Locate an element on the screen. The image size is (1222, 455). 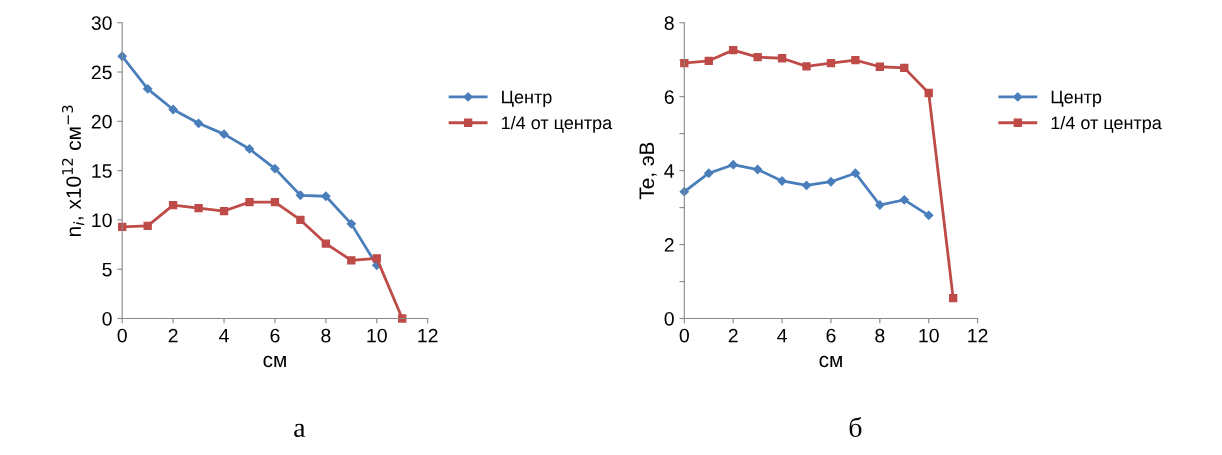
y-axis-title: n$_{i}$, x10$^{12}$ см$^{−3}$ is located at coordinates (73, 171).